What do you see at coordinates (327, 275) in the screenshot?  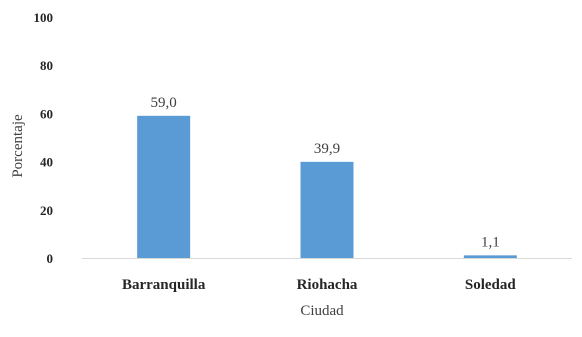 I see `x-axis: Barranquilla Riohacha Soledad` at bounding box center [327, 275].